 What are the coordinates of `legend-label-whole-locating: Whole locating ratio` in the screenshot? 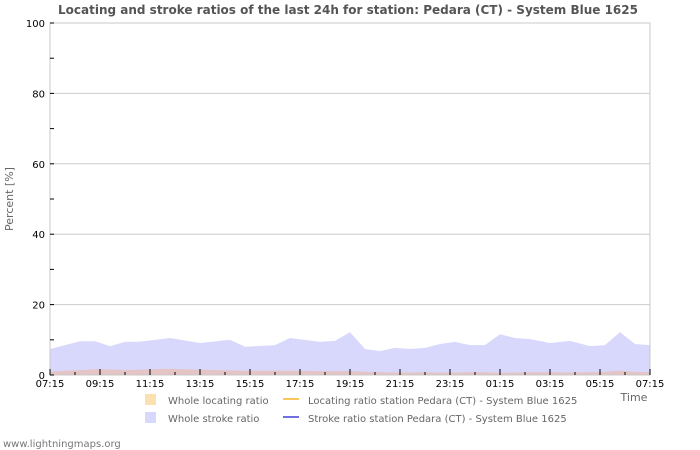 It's located at (218, 401).